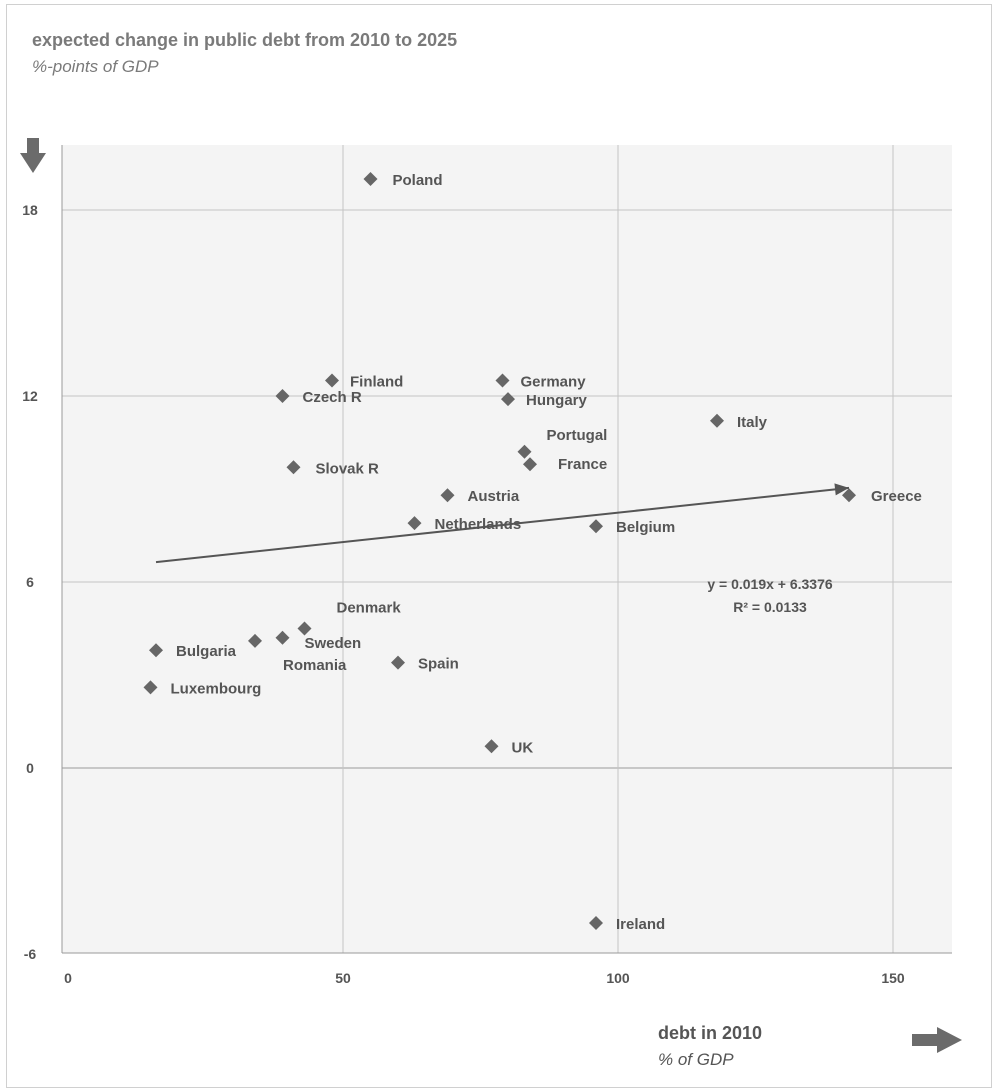  What do you see at coordinates (494, 496) in the screenshot?
I see `point-label: Austria` at bounding box center [494, 496].